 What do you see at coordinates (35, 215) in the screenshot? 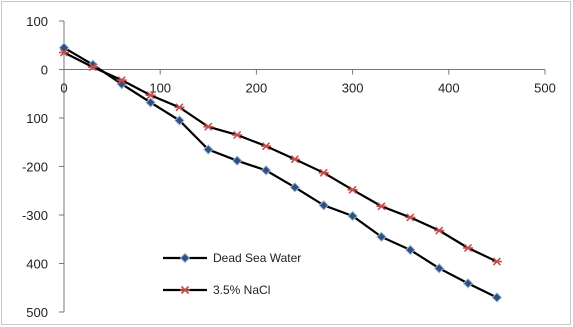
I see `y-tick-label: -300` at bounding box center [35, 215].